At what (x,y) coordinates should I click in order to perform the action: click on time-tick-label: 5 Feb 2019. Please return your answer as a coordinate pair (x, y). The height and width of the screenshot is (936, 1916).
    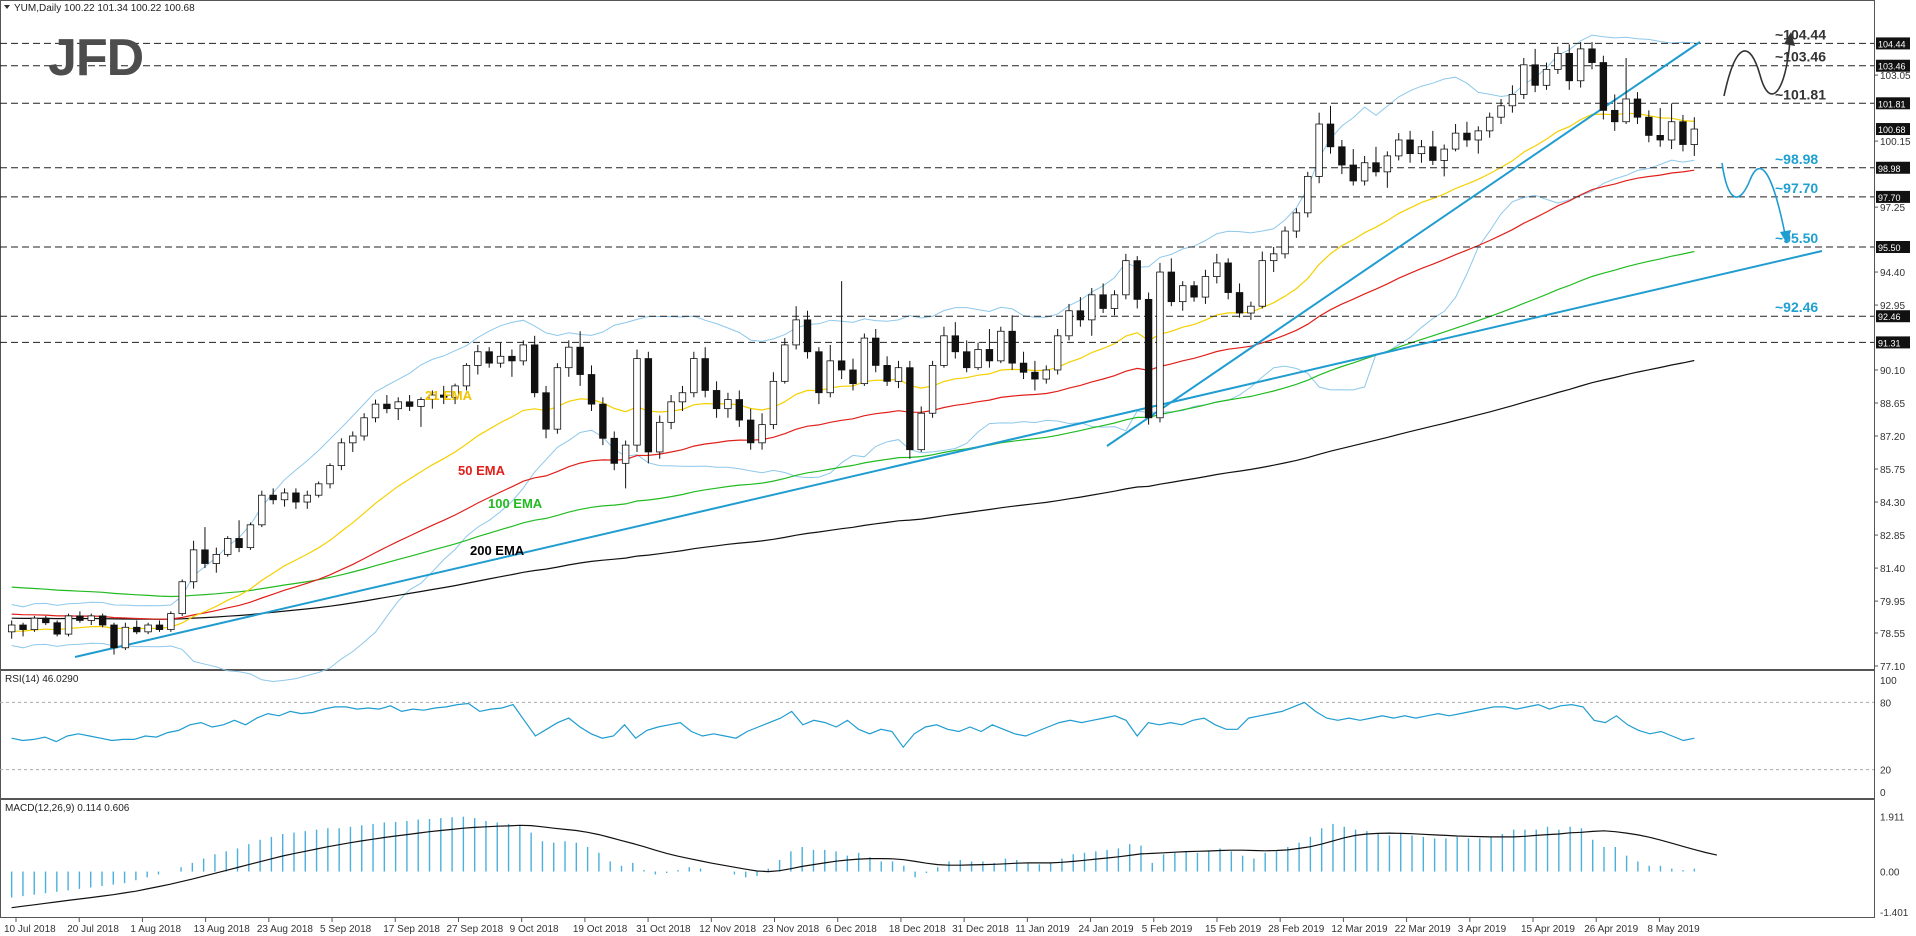
    Looking at the image, I should click on (1167, 929).